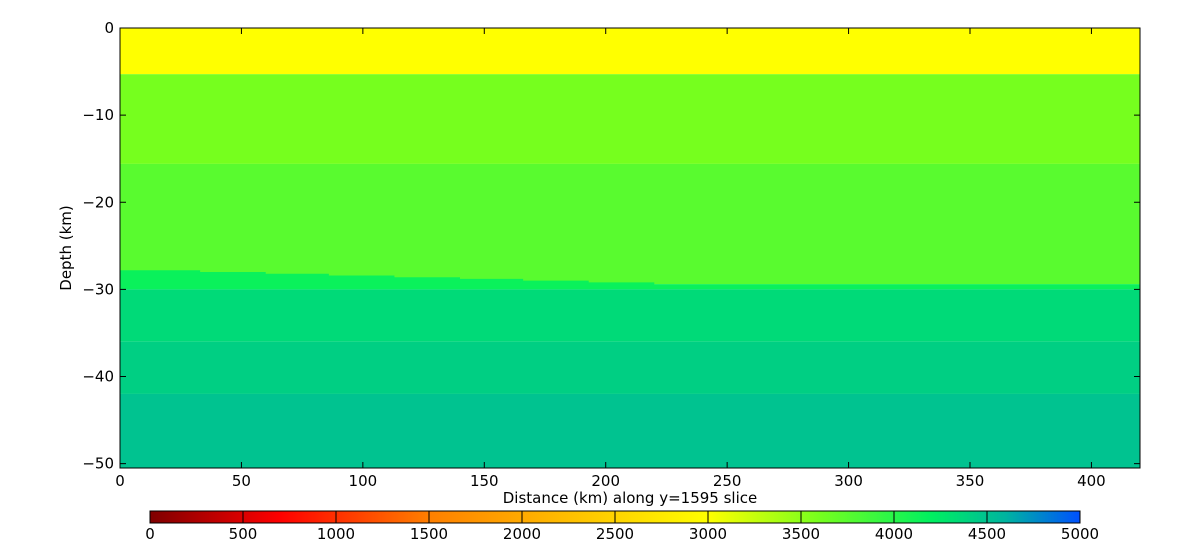 The width and height of the screenshot is (1200, 554). What do you see at coordinates (605, 481) in the screenshot?
I see `x-tick-label: 200` at bounding box center [605, 481].